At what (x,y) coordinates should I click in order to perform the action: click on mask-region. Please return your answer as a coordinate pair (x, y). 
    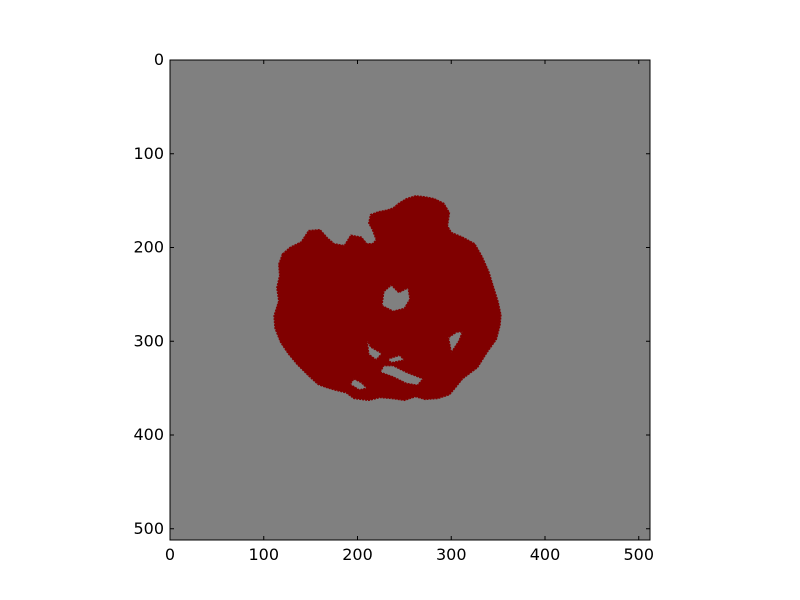
    Looking at the image, I should click on (387, 298).